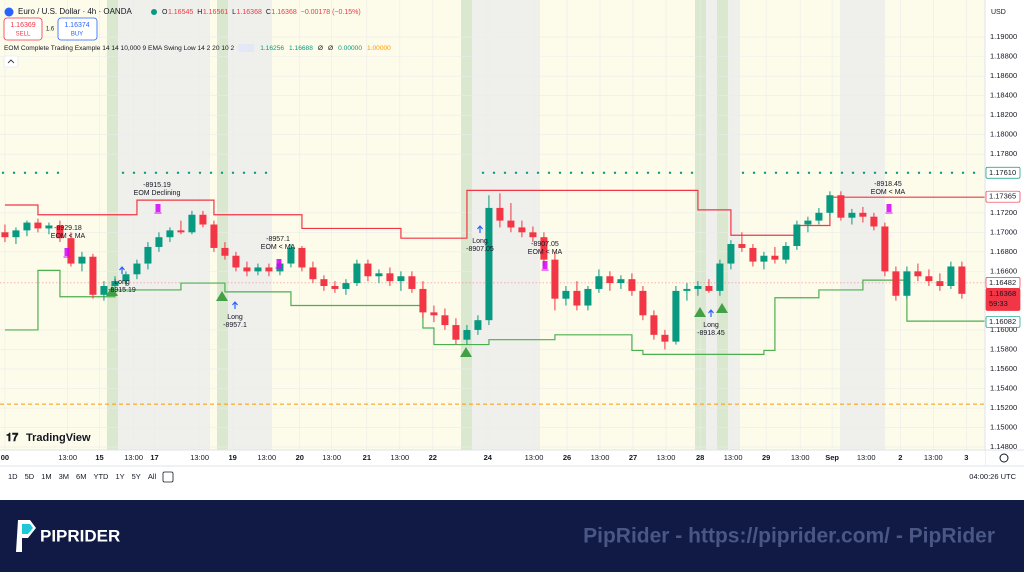 The height and width of the screenshot is (572, 1024). Describe the element at coordinates (46, 476) in the screenshot. I see `range-button: 1M` at that location.